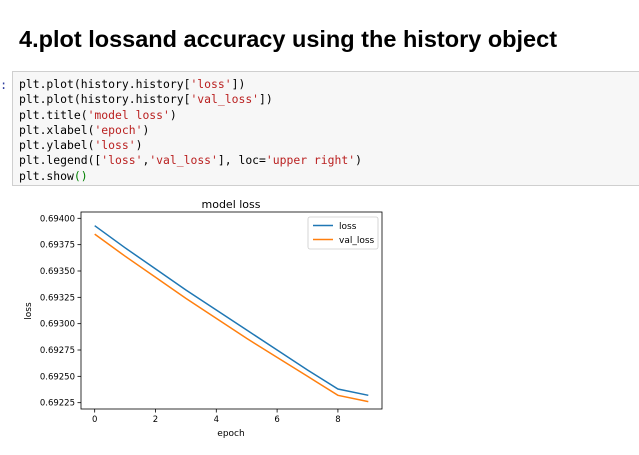 This screenshot has width=639, height=455. What do you see at coordinates (57, 246) in the screenshot?
I see `y-tick-label: 0.69375` at bounding box center [57, 246].